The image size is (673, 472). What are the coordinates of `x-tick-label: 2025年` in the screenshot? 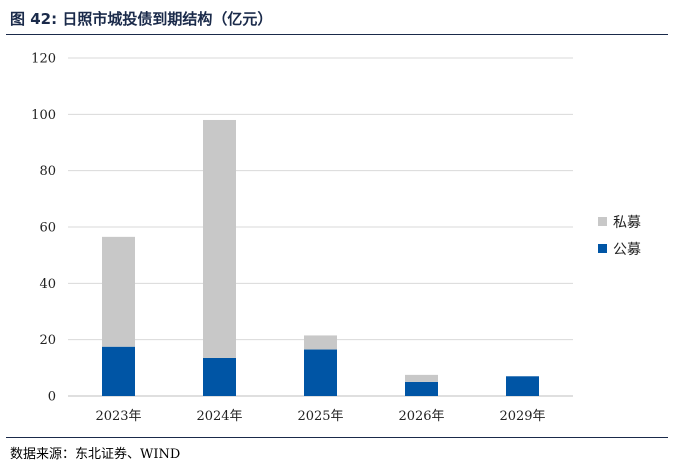 It's located at (320, 416).